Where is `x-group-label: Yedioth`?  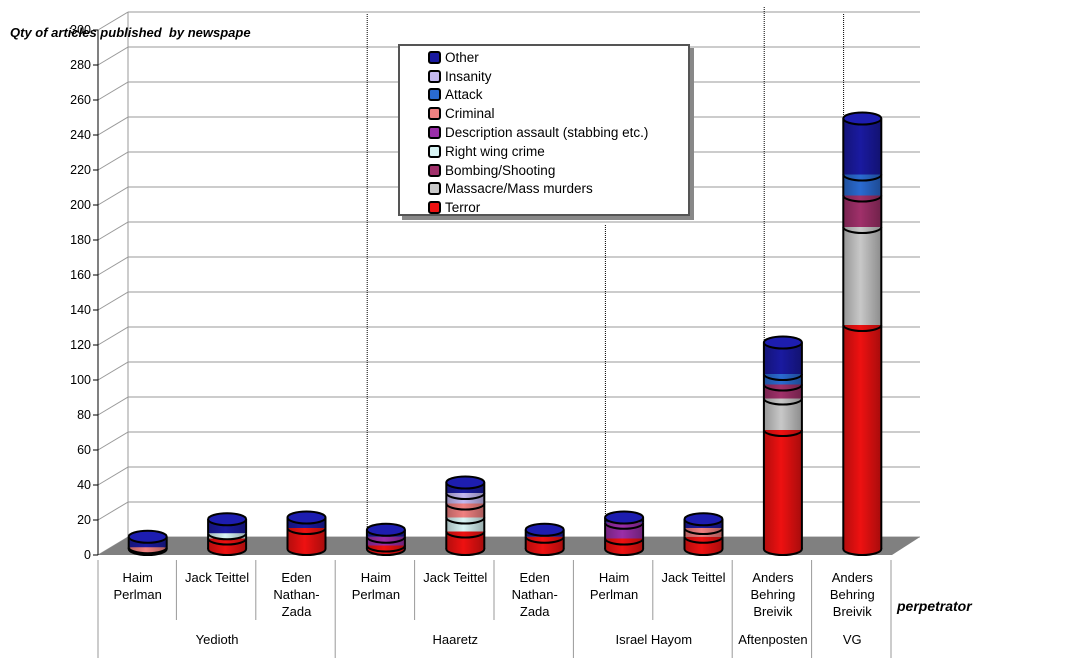
x-group-label: Yedioth is located at coordinates (217, 639).